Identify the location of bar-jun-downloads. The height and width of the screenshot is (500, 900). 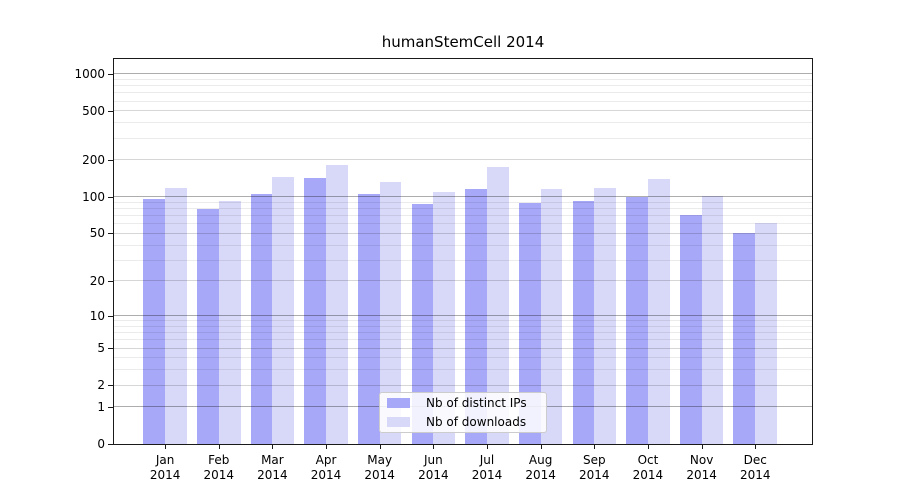
(444, 317).